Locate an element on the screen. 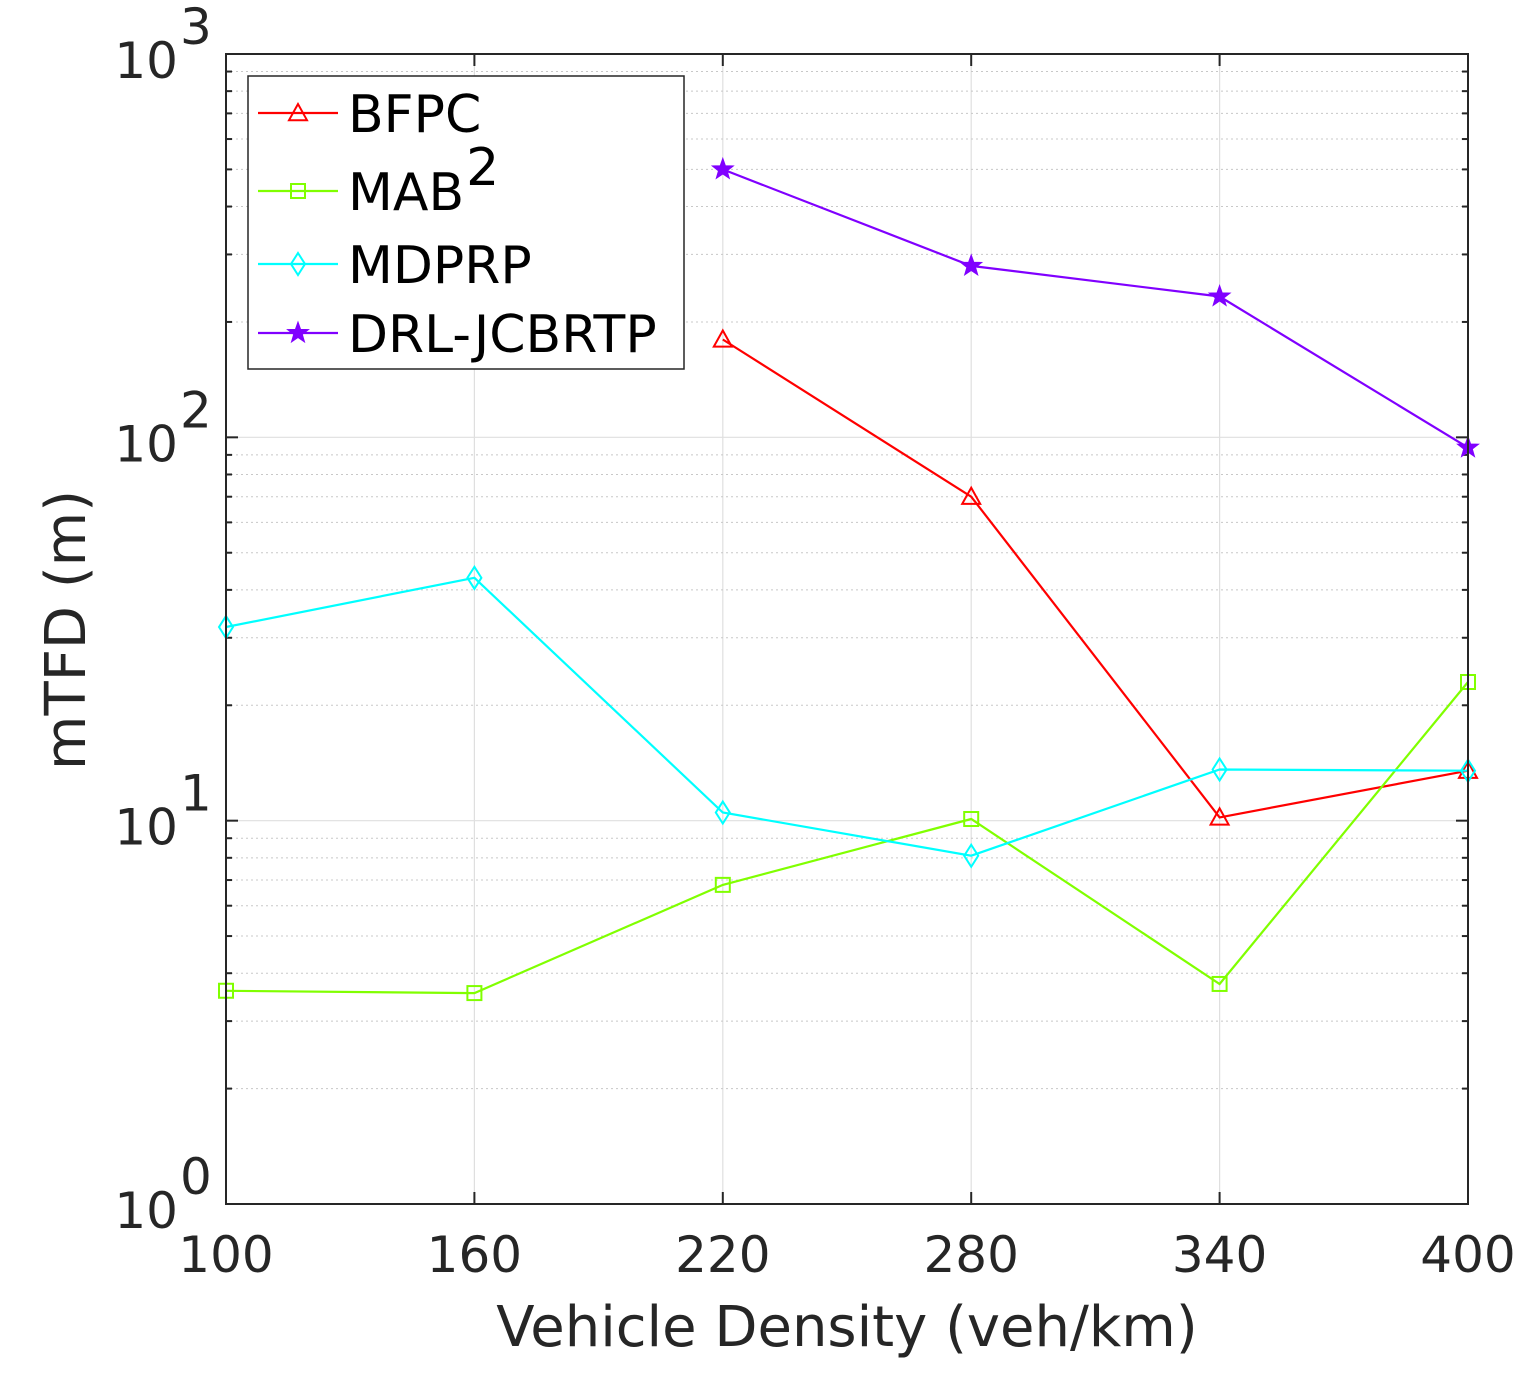 This screenshot has width=1535, height=1386. x-tick-labels: 100 160 220 280 340 400 is located at coordinates (846, 1255).